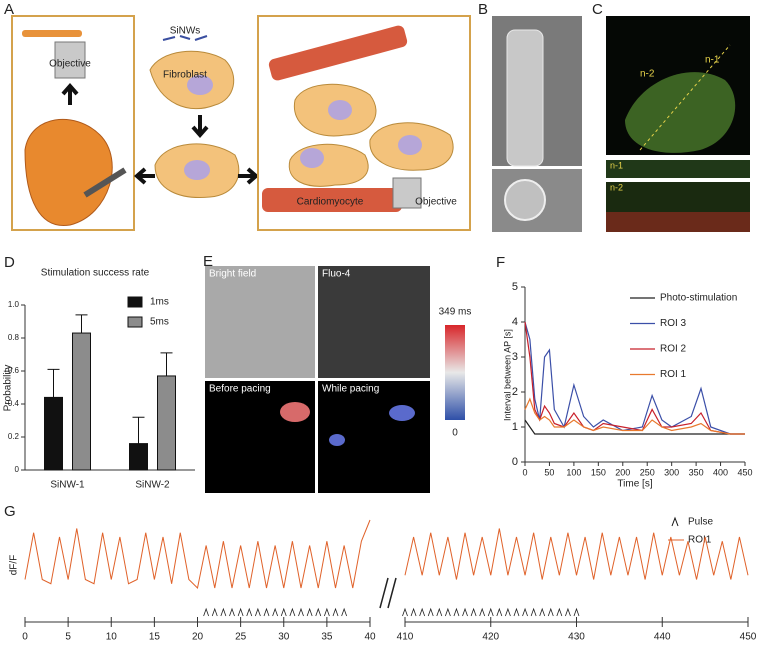 Image resolution: width=757 pixels, height=650 pixels. I want to click on frame, so click(73, 123).